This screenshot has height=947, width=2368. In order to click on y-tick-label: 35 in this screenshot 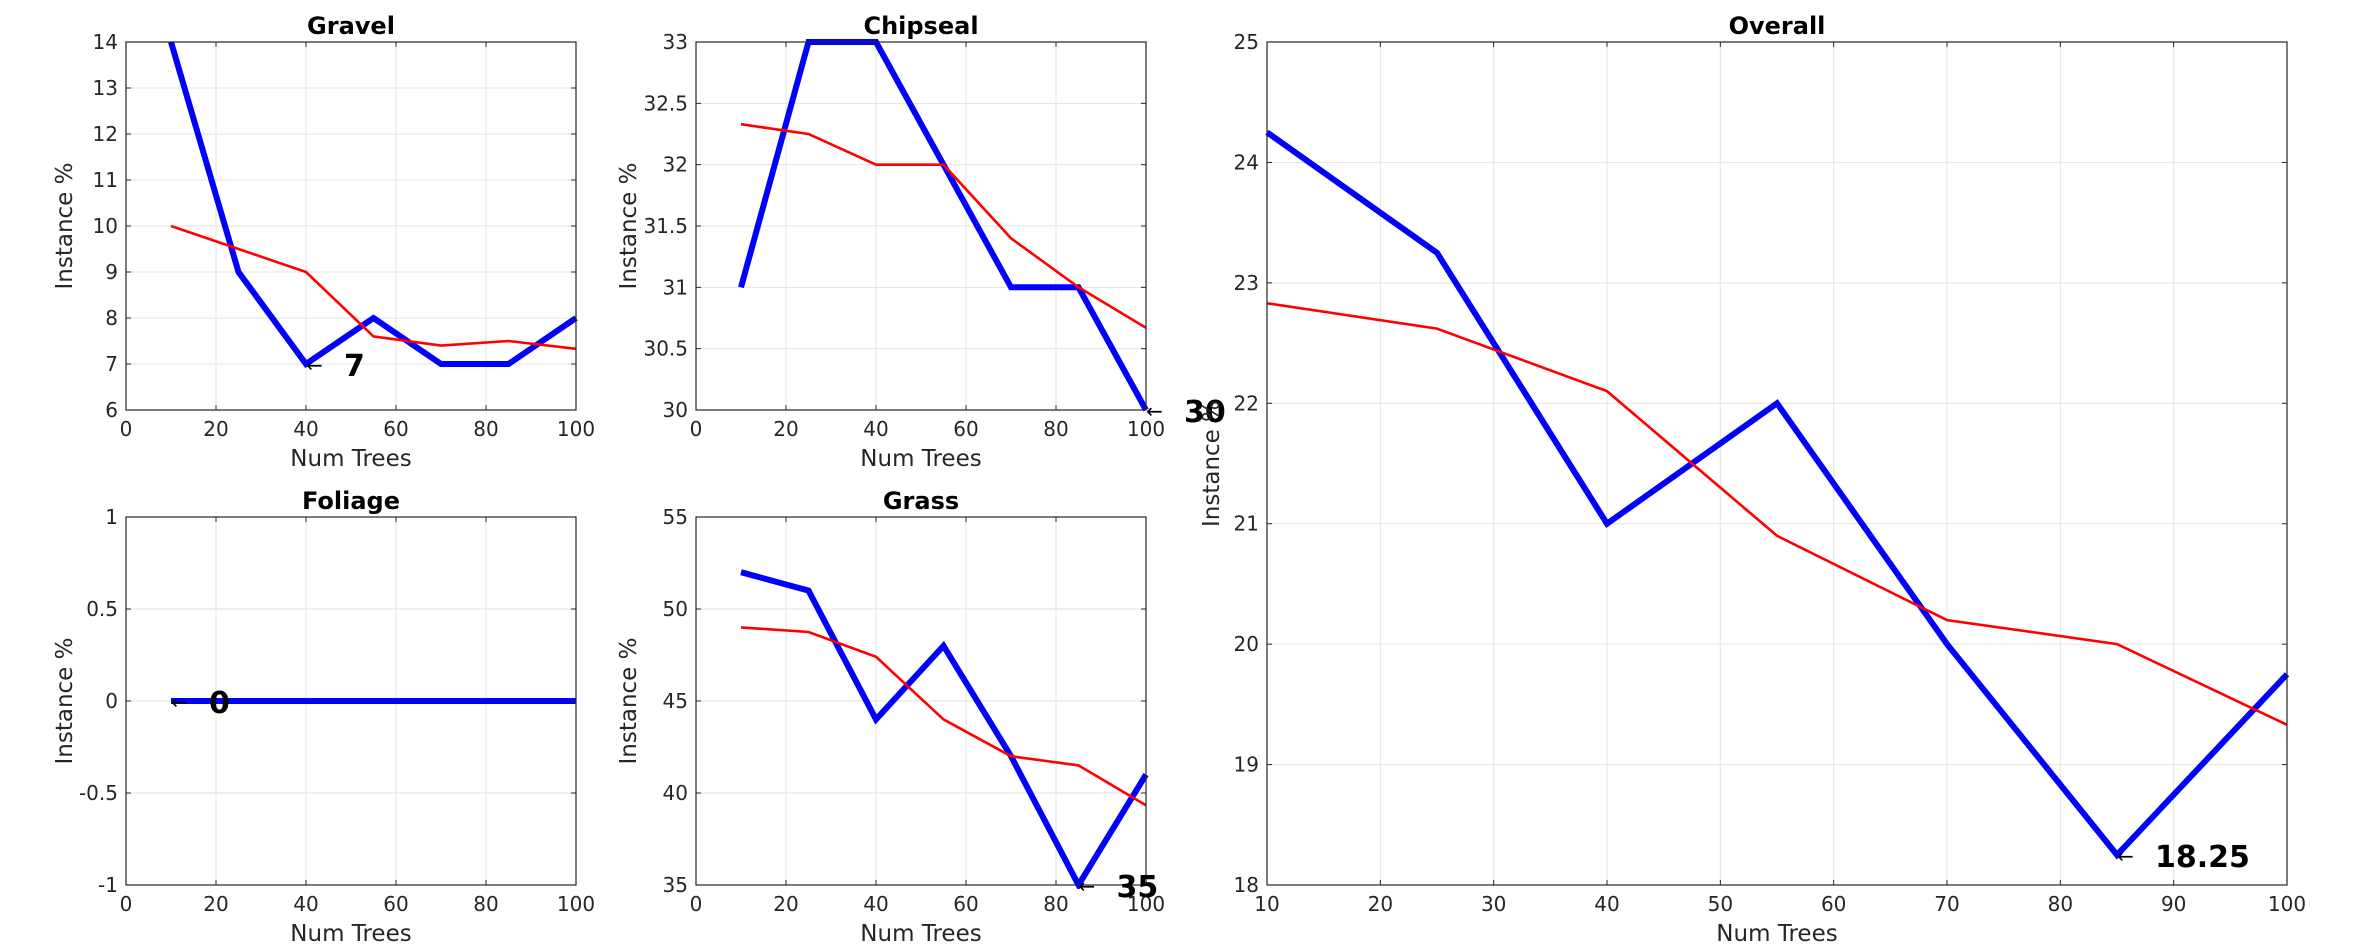, I will do `click(675, 885)`.